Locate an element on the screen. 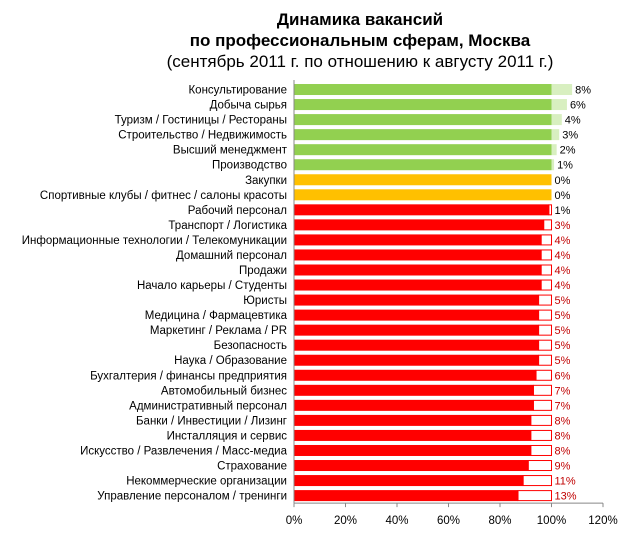 This screenshot has height=548, width=624. category-label: Административный персонал is located at coordinates (208, 406).